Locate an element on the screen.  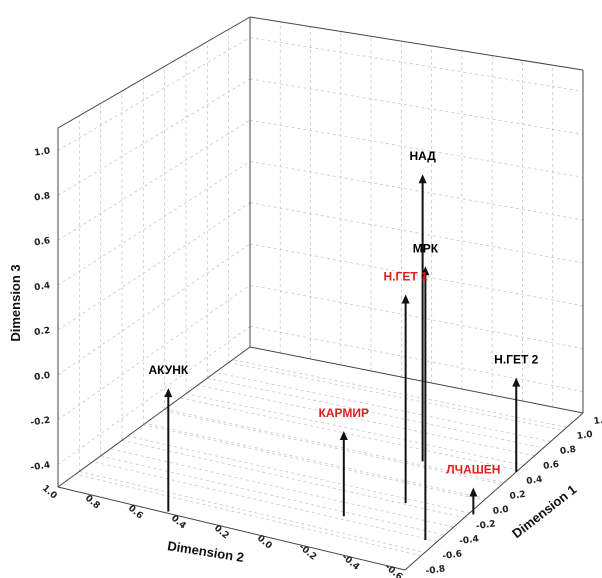
point-label: ЛЧАШЕН is located at coordinates (473, 470).